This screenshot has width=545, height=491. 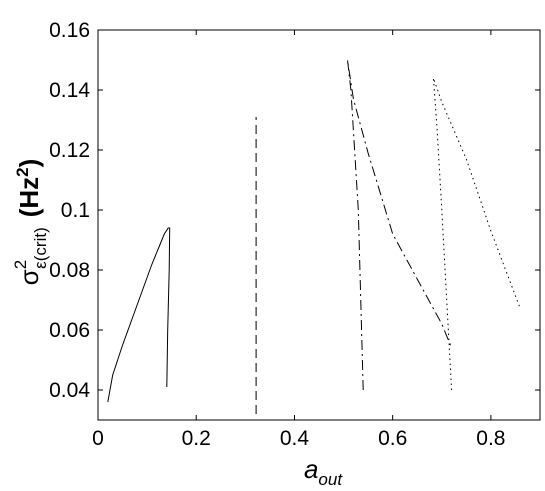 What do you see at coordinates (476, 234) in the screenshot?
I see `series-line-dotted` at bounding box center [476, 234].